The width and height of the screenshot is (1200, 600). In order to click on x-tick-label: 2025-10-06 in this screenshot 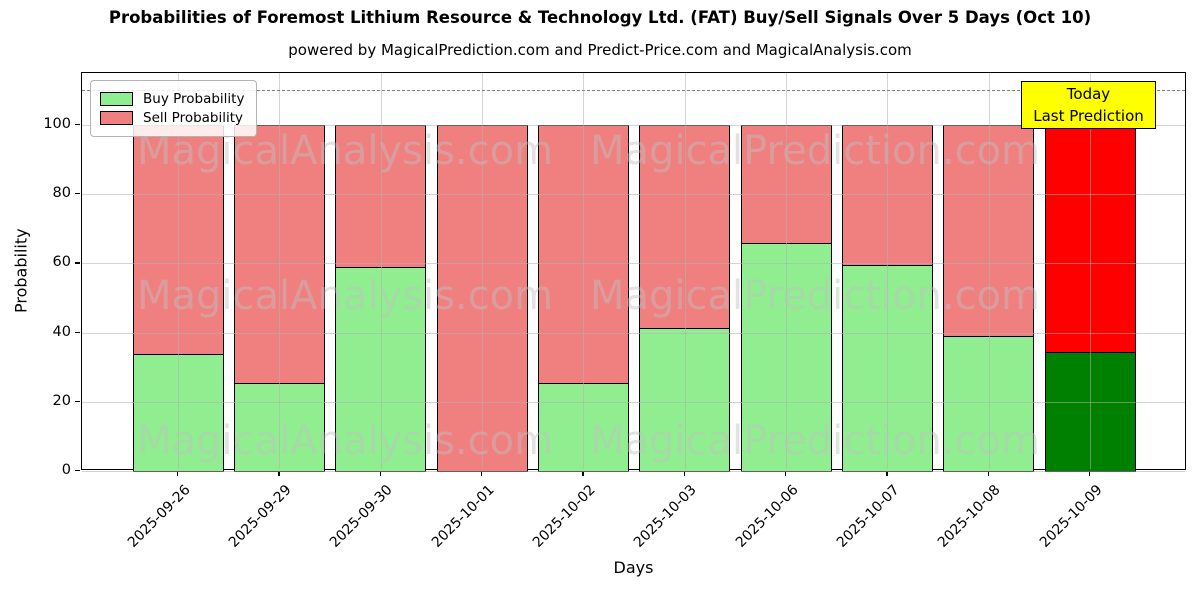, I will do `click(767, 516)`.